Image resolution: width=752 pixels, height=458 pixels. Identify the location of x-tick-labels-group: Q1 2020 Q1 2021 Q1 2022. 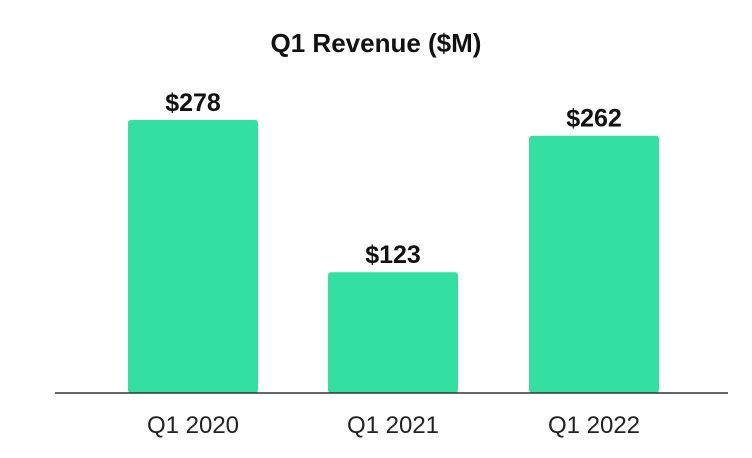
(393, 425).